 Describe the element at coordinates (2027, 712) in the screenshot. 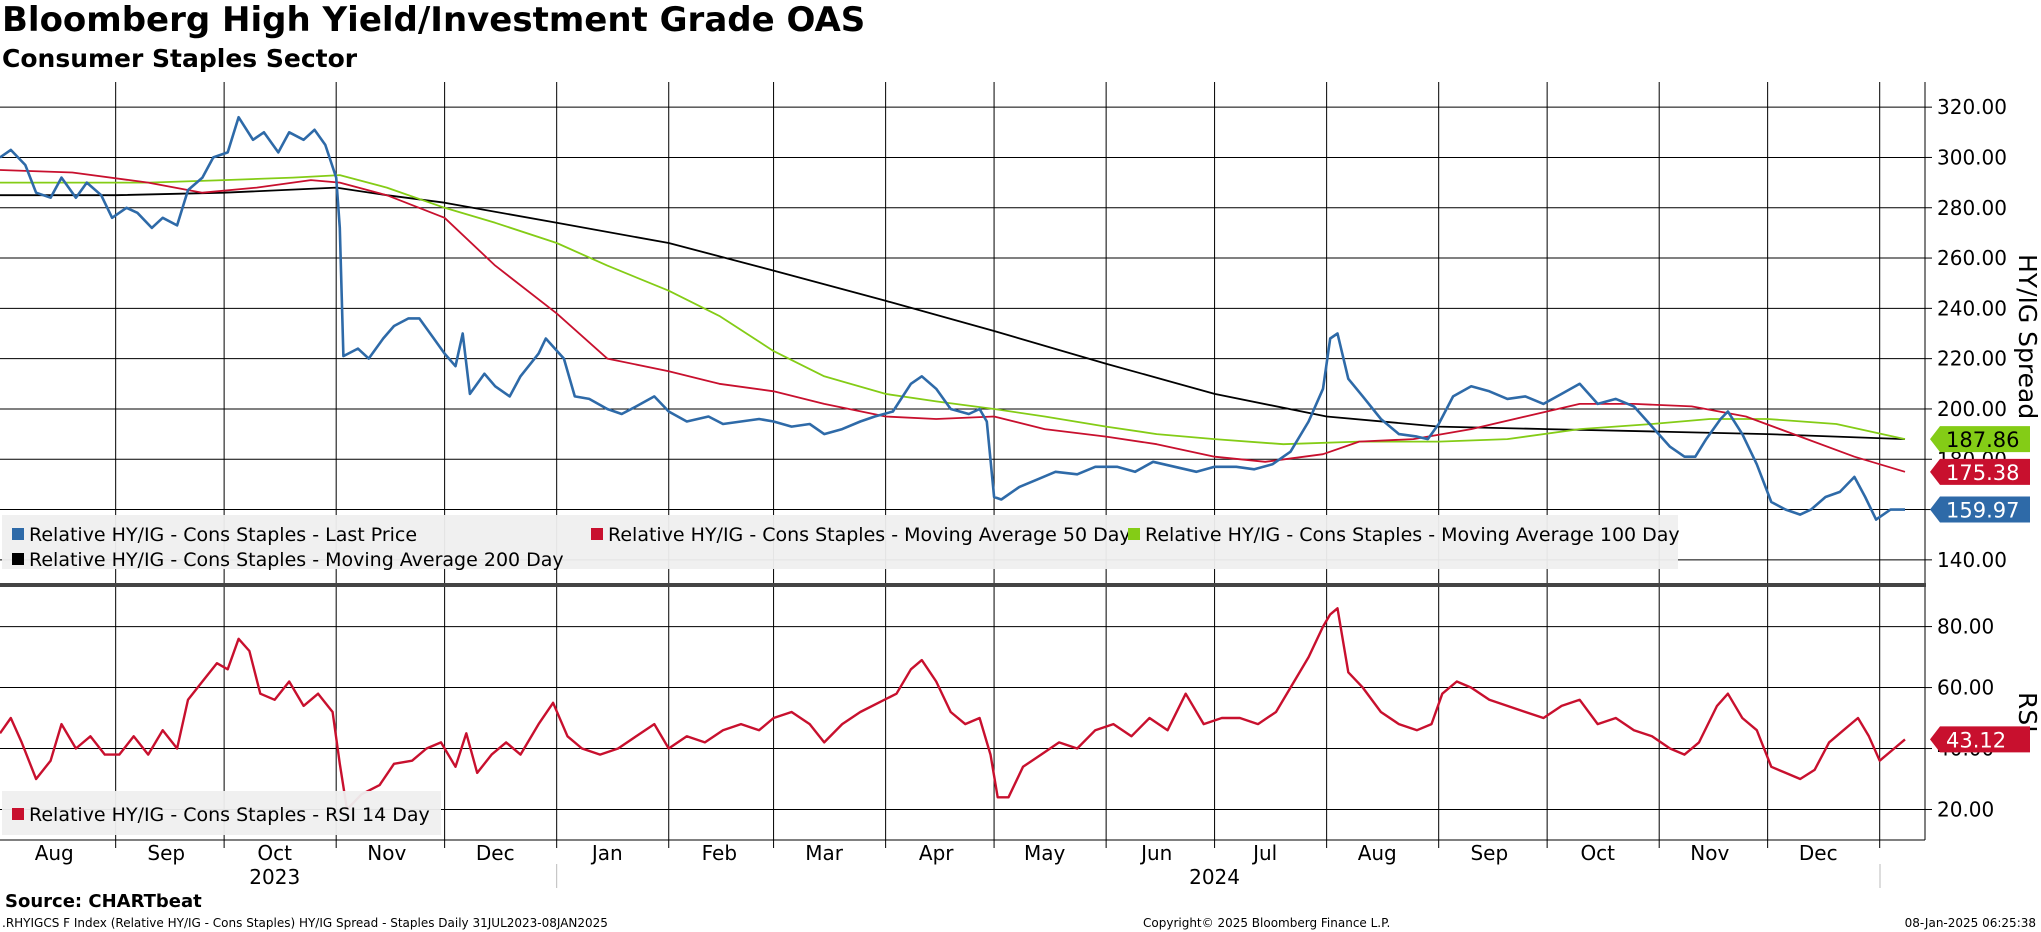

I see `rsi-y-axis-title: RSI` at that location.